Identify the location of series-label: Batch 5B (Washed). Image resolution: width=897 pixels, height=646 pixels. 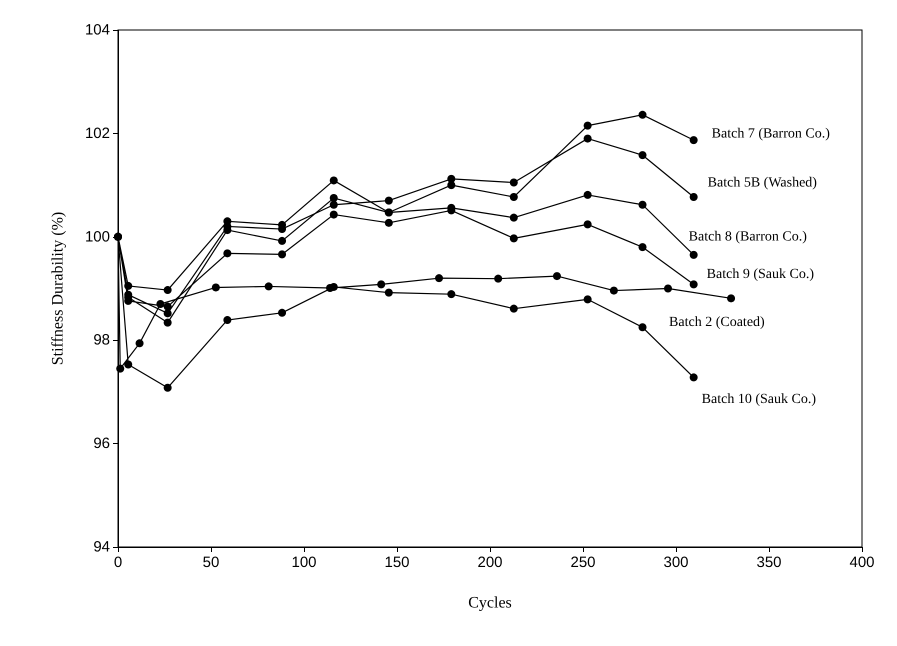
(763, 182).